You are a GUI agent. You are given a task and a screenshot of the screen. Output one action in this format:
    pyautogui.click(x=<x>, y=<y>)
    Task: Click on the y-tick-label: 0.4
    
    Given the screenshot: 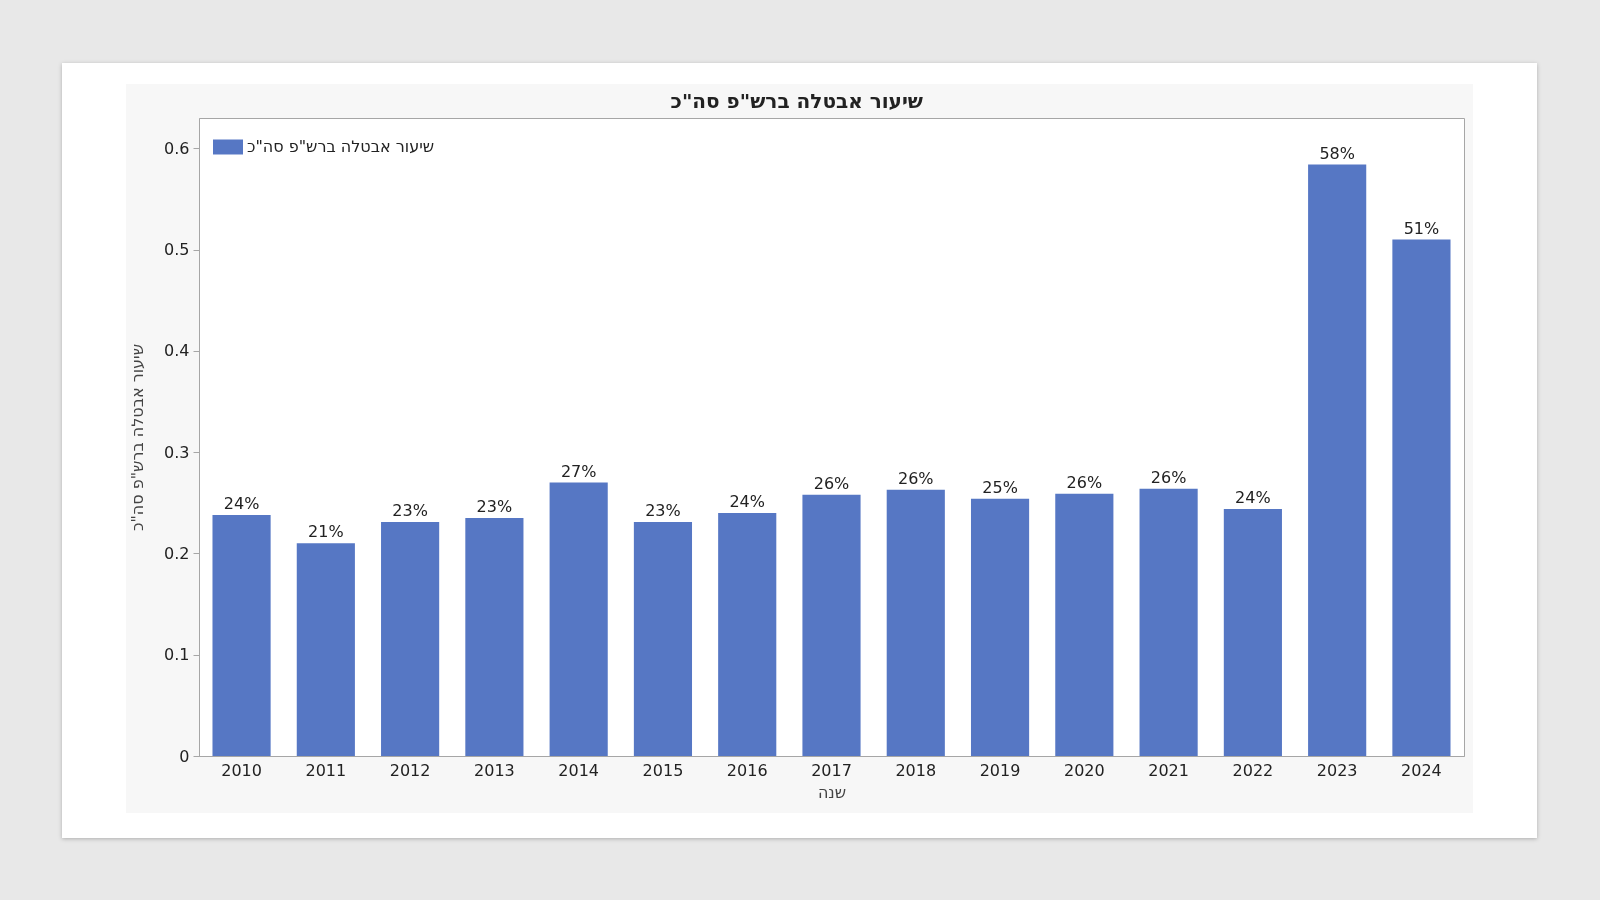 What is the action you would take?
    pyautogui.click(x=177, y=351)
    